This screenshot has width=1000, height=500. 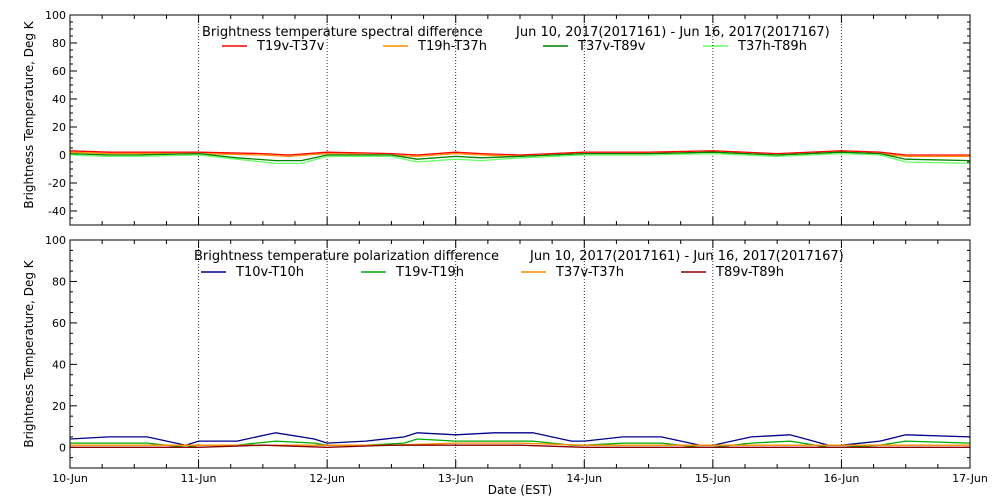 I want to click on x-tick-label: 11-Jun, so click(x=199, y=478).